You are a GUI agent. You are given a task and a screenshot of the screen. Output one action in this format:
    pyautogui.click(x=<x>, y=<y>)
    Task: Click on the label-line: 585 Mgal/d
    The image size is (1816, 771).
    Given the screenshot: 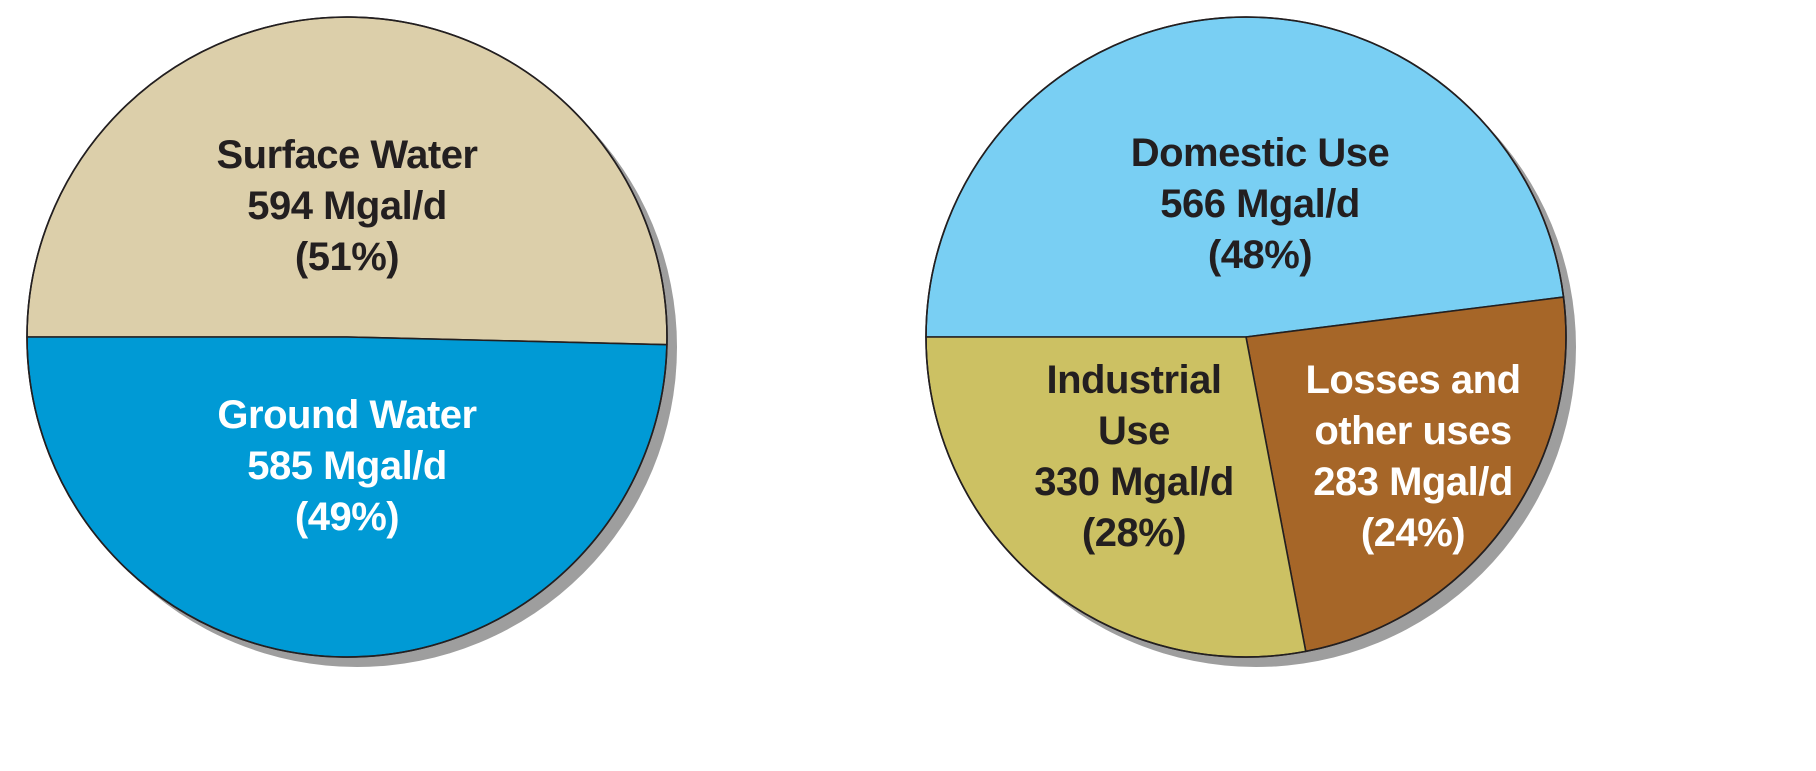 What is the action you would take?
    pyautogui.click(x=347, y=466)
    